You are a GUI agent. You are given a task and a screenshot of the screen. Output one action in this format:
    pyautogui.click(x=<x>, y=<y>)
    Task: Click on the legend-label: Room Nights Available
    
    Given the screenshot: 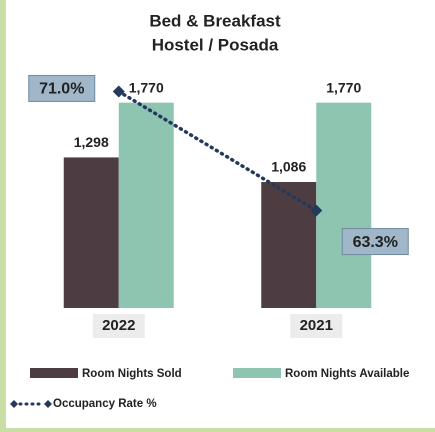 What is the action you would take?
    pyautogui.click(x=347, y=374)
    